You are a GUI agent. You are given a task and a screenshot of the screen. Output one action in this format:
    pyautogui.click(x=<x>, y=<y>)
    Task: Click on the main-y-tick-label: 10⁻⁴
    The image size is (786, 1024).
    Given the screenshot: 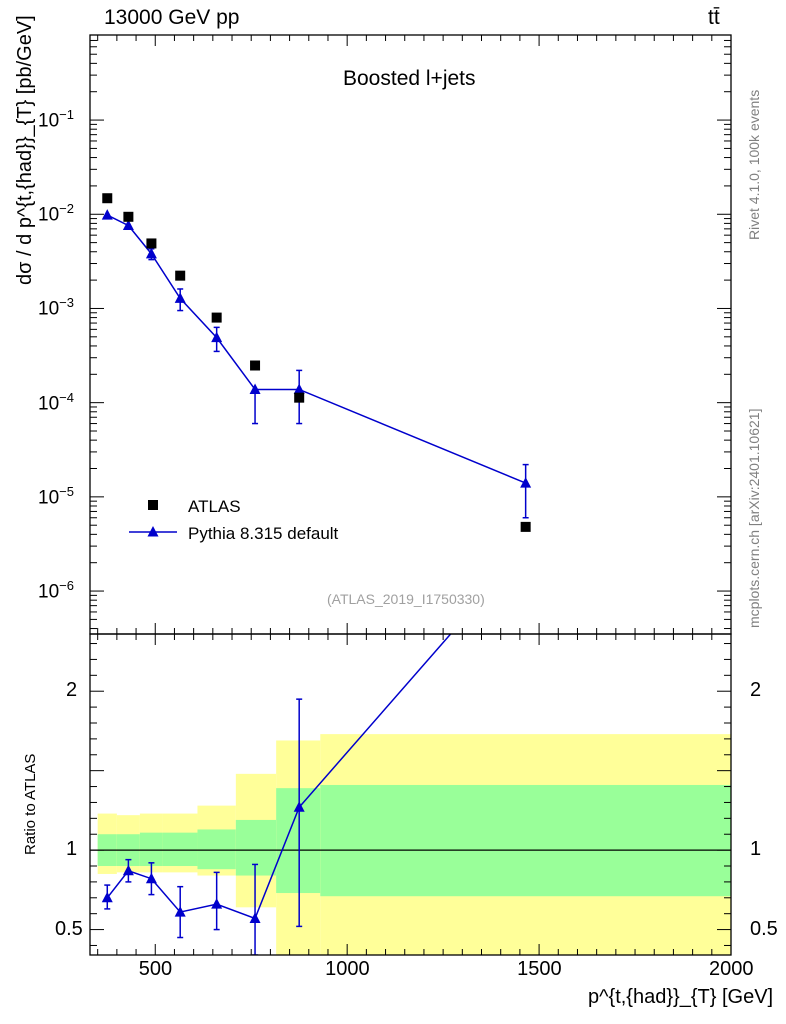 What is the action you would take?
    pyautogui.click(x=56, y=402)
    